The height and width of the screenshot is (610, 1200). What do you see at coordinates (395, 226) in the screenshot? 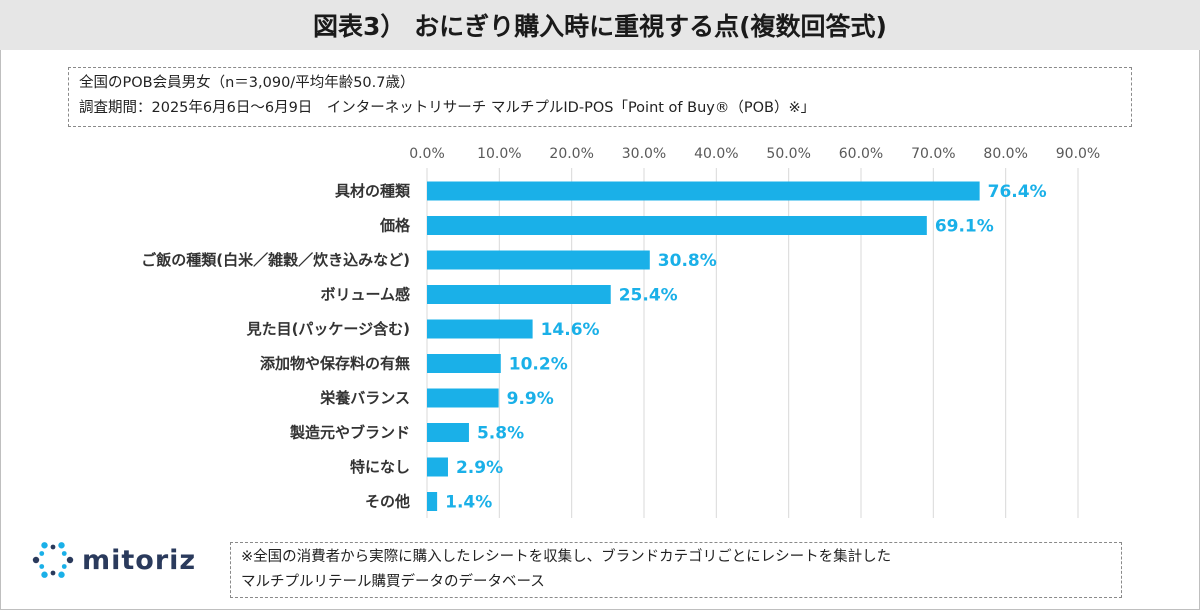
I see `category-label: 価格` at bounding box center [395, 226].